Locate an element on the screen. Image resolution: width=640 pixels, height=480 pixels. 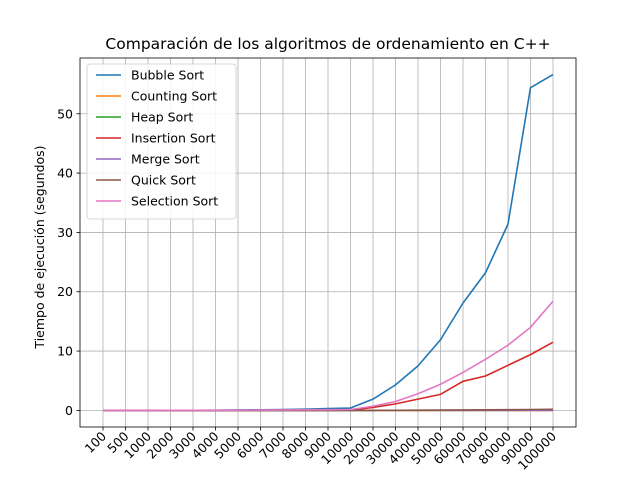
y-tick-label: 40 is located at coordinates (65, 173).